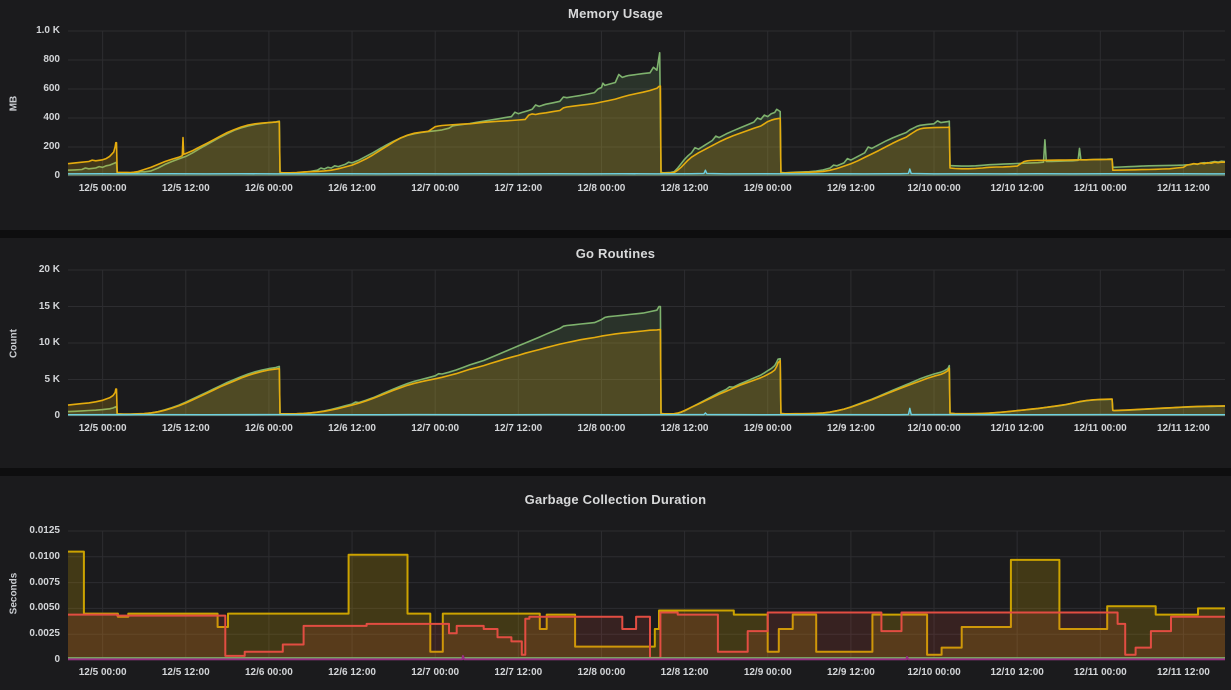  Describe the element at coordinates (51, 88) in the screenshot. I see `y-tick-label: 600` at that location.